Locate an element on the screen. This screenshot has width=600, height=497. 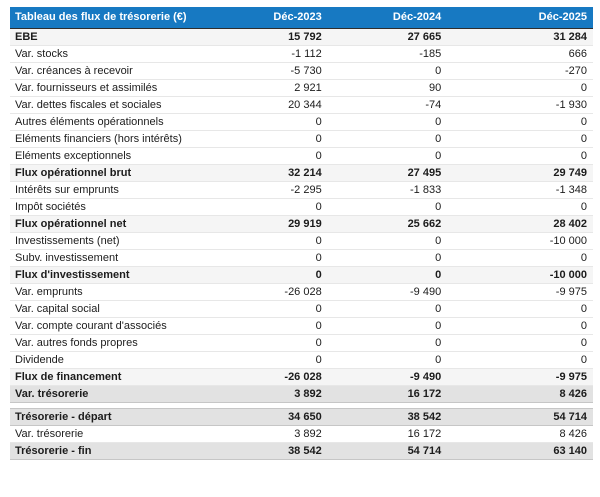
row-label: Var. compte courant d'associés is located at coordinates (112, 326).